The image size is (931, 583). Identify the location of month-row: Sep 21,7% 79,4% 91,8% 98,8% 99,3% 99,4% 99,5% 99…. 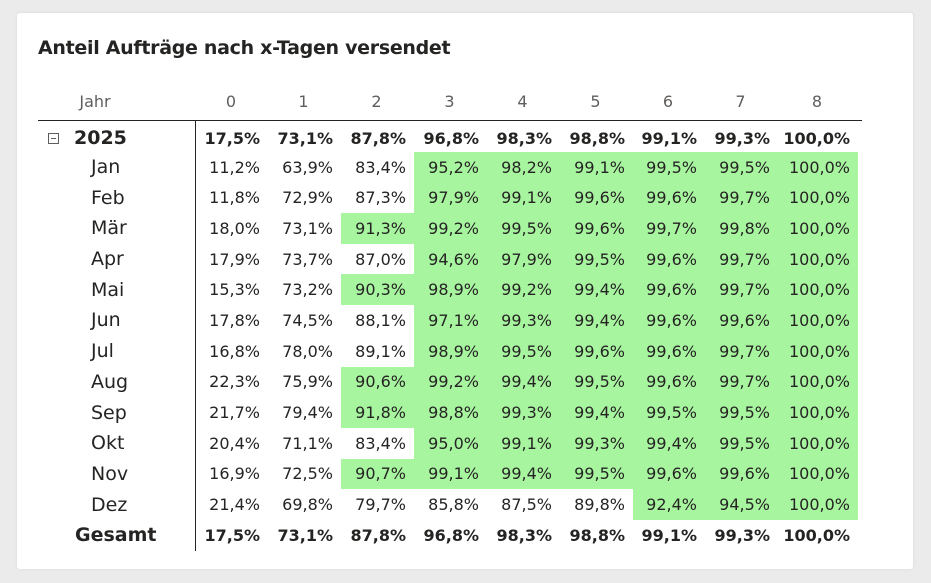
(450, 412).